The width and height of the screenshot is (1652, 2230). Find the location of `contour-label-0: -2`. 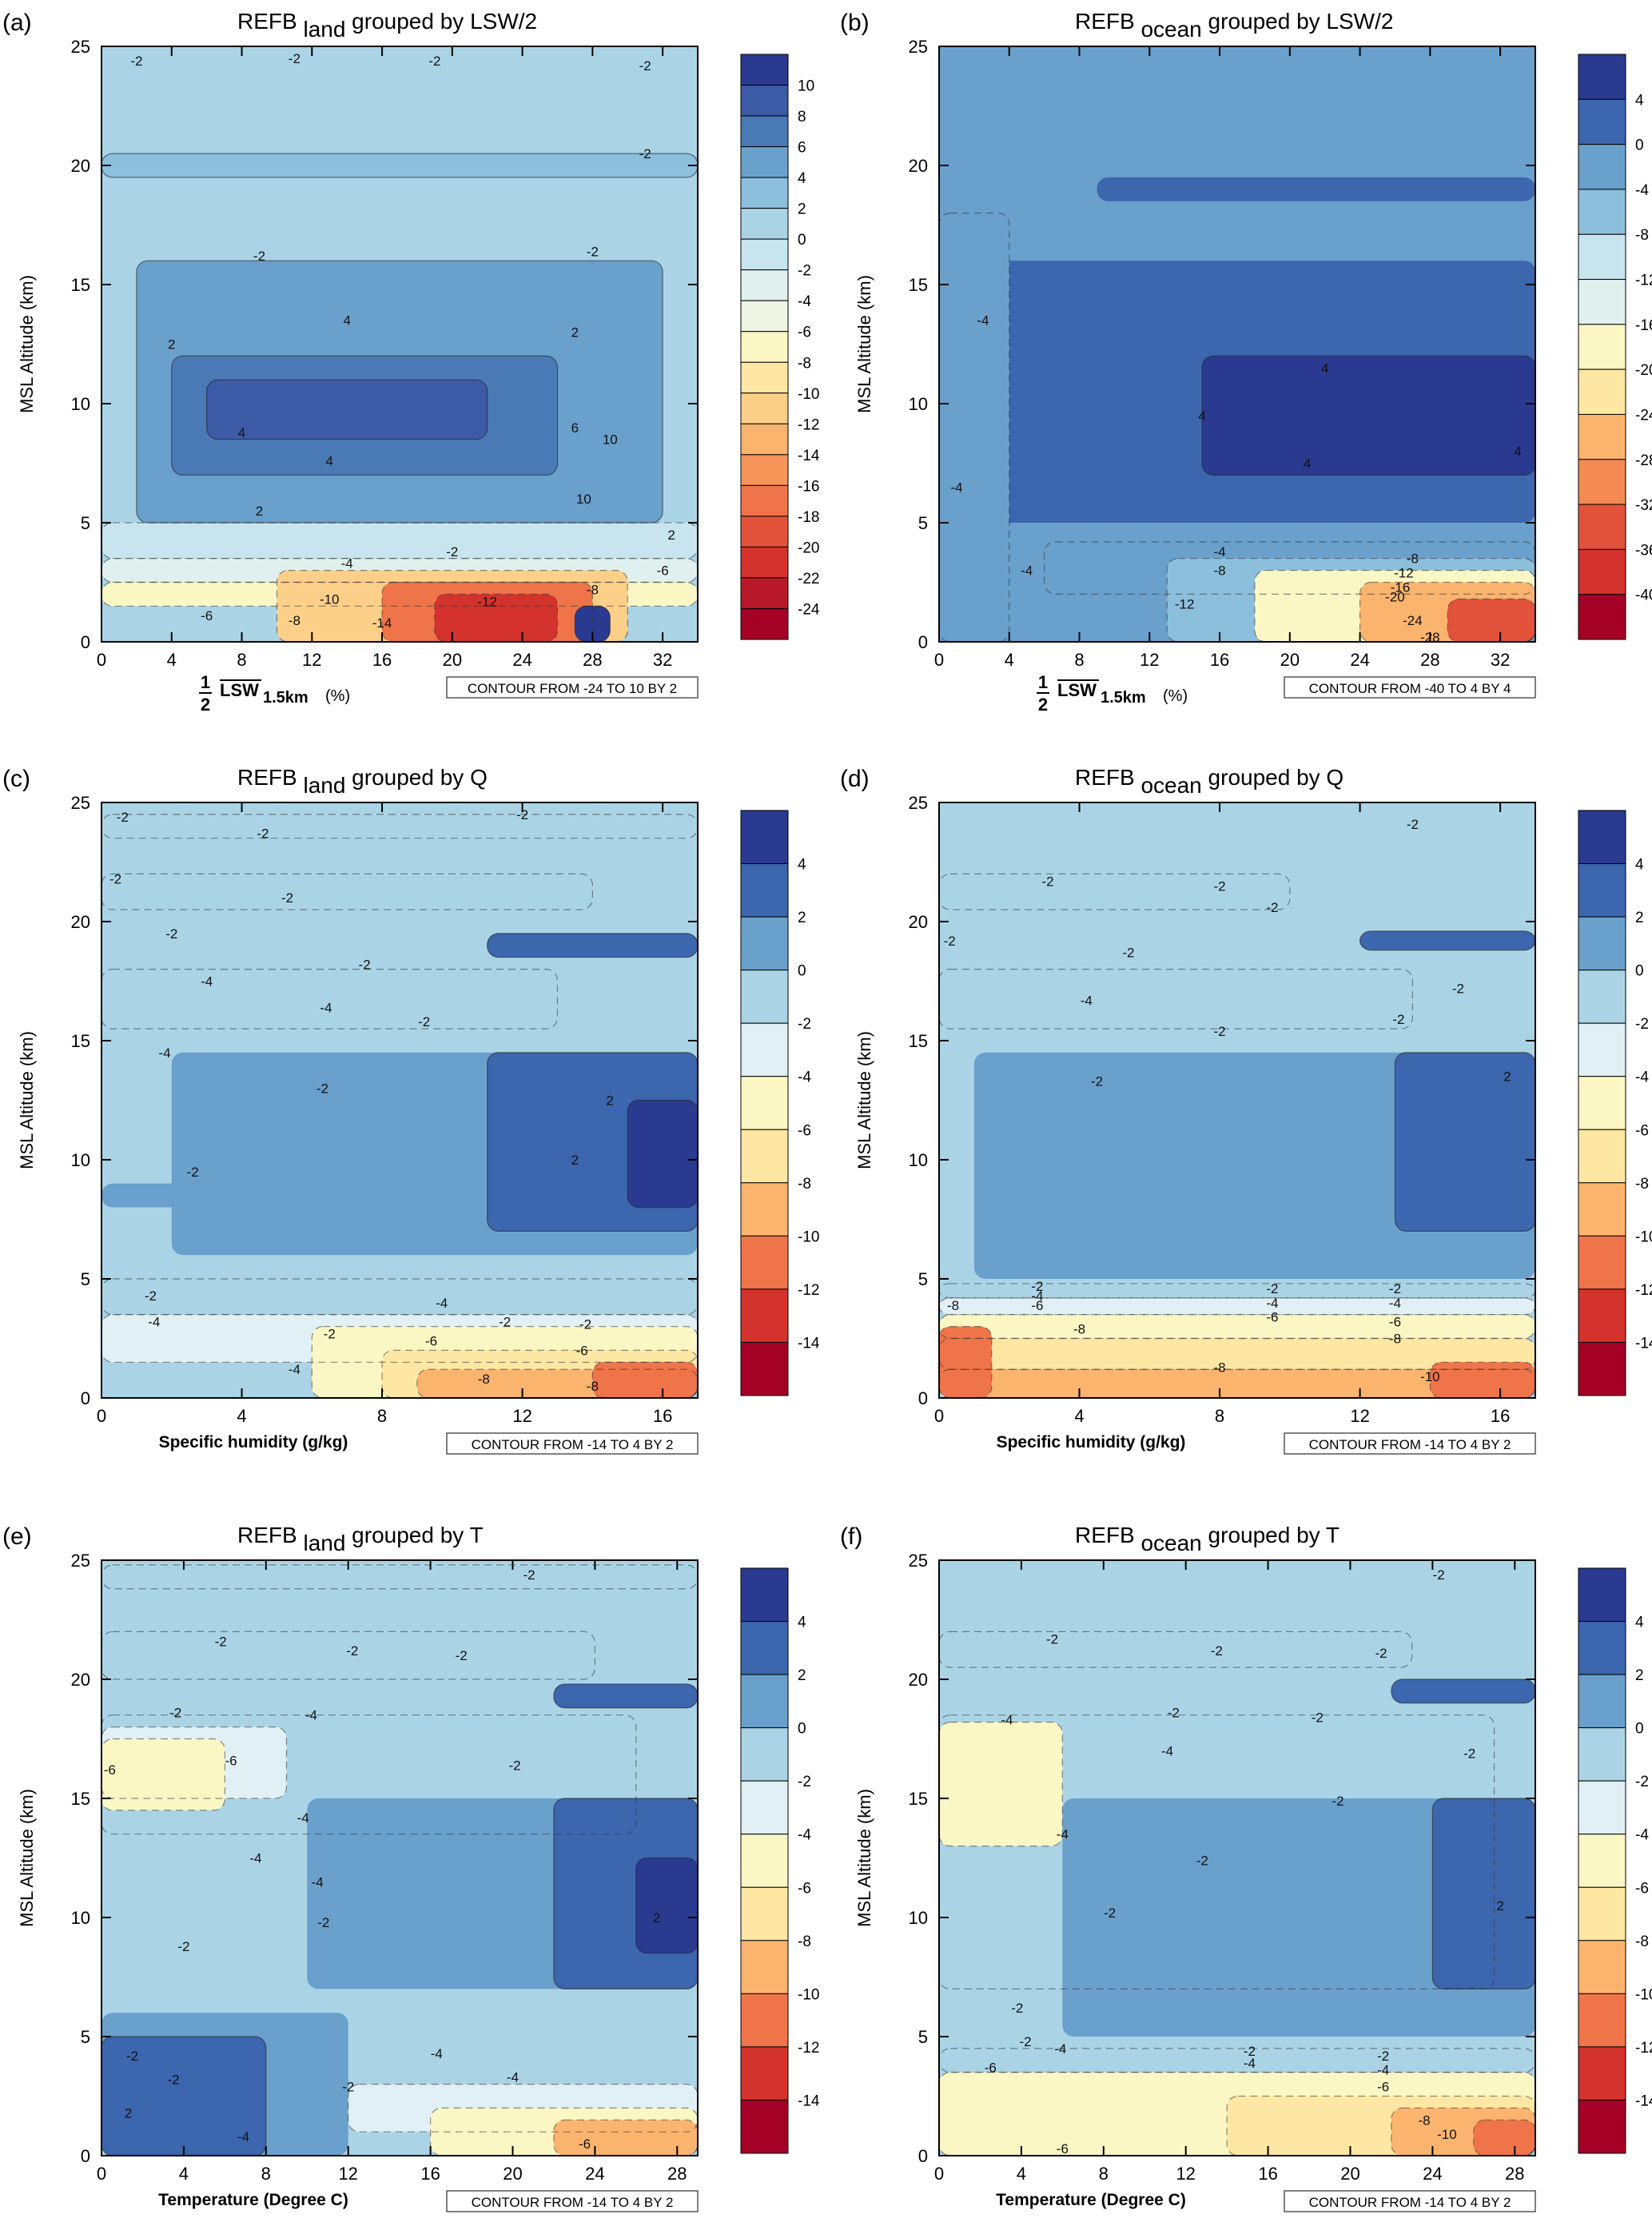

contour-label-0: -2 is located at coordinates (123, 817).